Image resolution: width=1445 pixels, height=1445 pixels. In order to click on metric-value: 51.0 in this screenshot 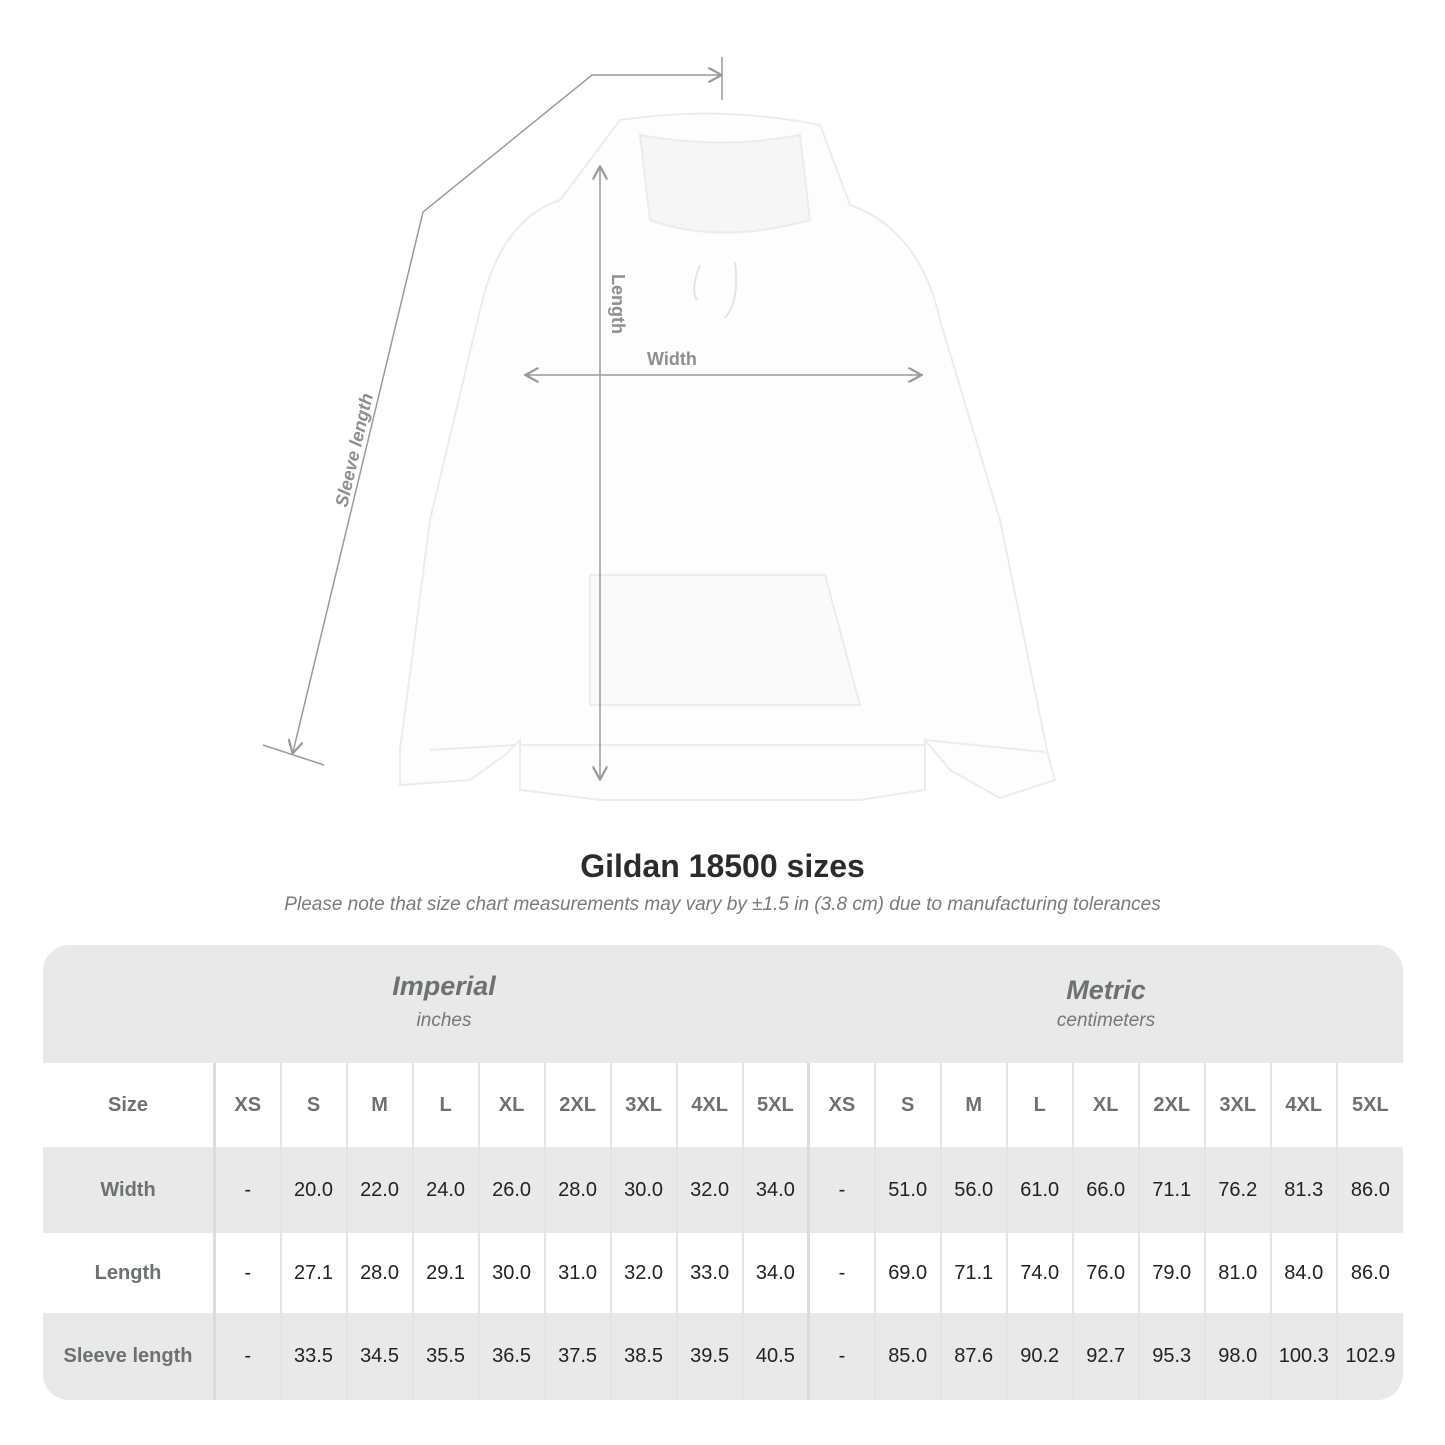, I will do `click(907, 1190)`.